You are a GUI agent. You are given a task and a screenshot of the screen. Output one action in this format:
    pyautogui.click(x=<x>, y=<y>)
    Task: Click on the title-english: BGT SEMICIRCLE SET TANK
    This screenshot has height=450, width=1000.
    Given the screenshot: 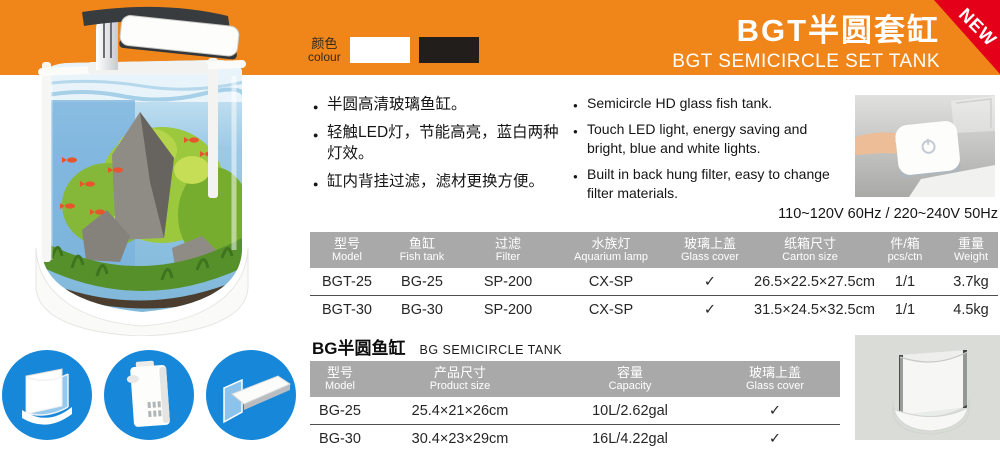 What is the action you would take?
    pyautogui.click(x=806, y=61)
    